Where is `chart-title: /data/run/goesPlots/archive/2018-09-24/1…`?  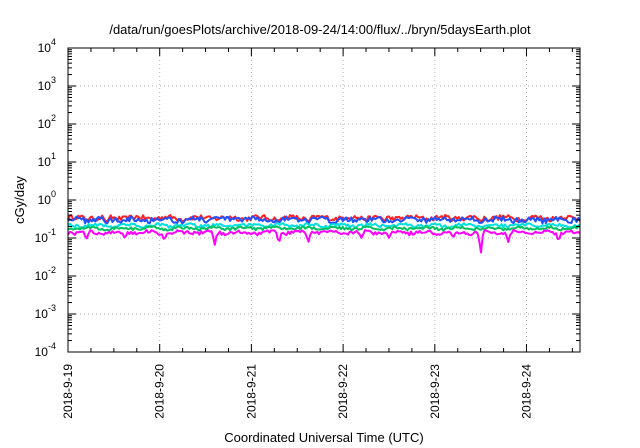 chart-title: /data/run/goesPlots/archive/2018-09-24/1… is located at coordinates (320, 29).